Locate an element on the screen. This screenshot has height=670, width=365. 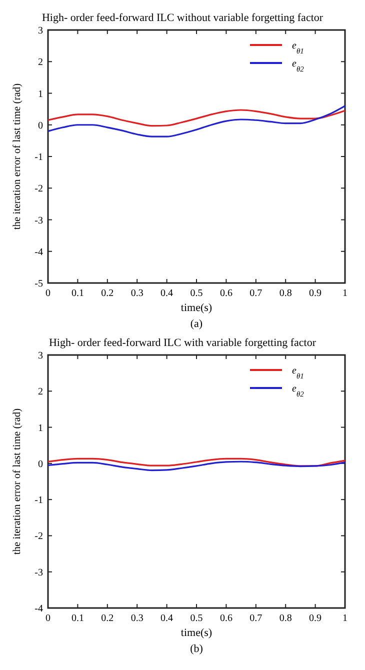
text: (b) is located at coordinates (197, 649).